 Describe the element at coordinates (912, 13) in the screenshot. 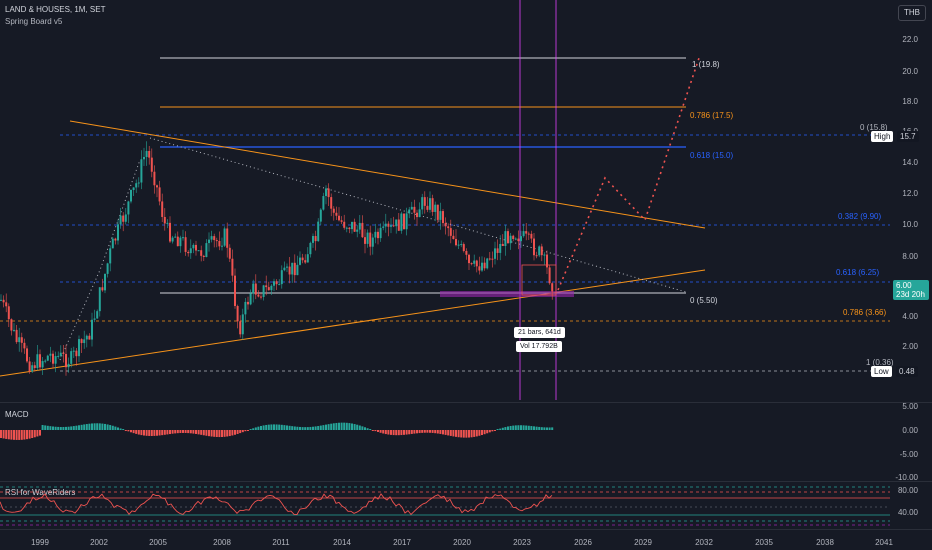

I see `currency-button: THB` at that location.